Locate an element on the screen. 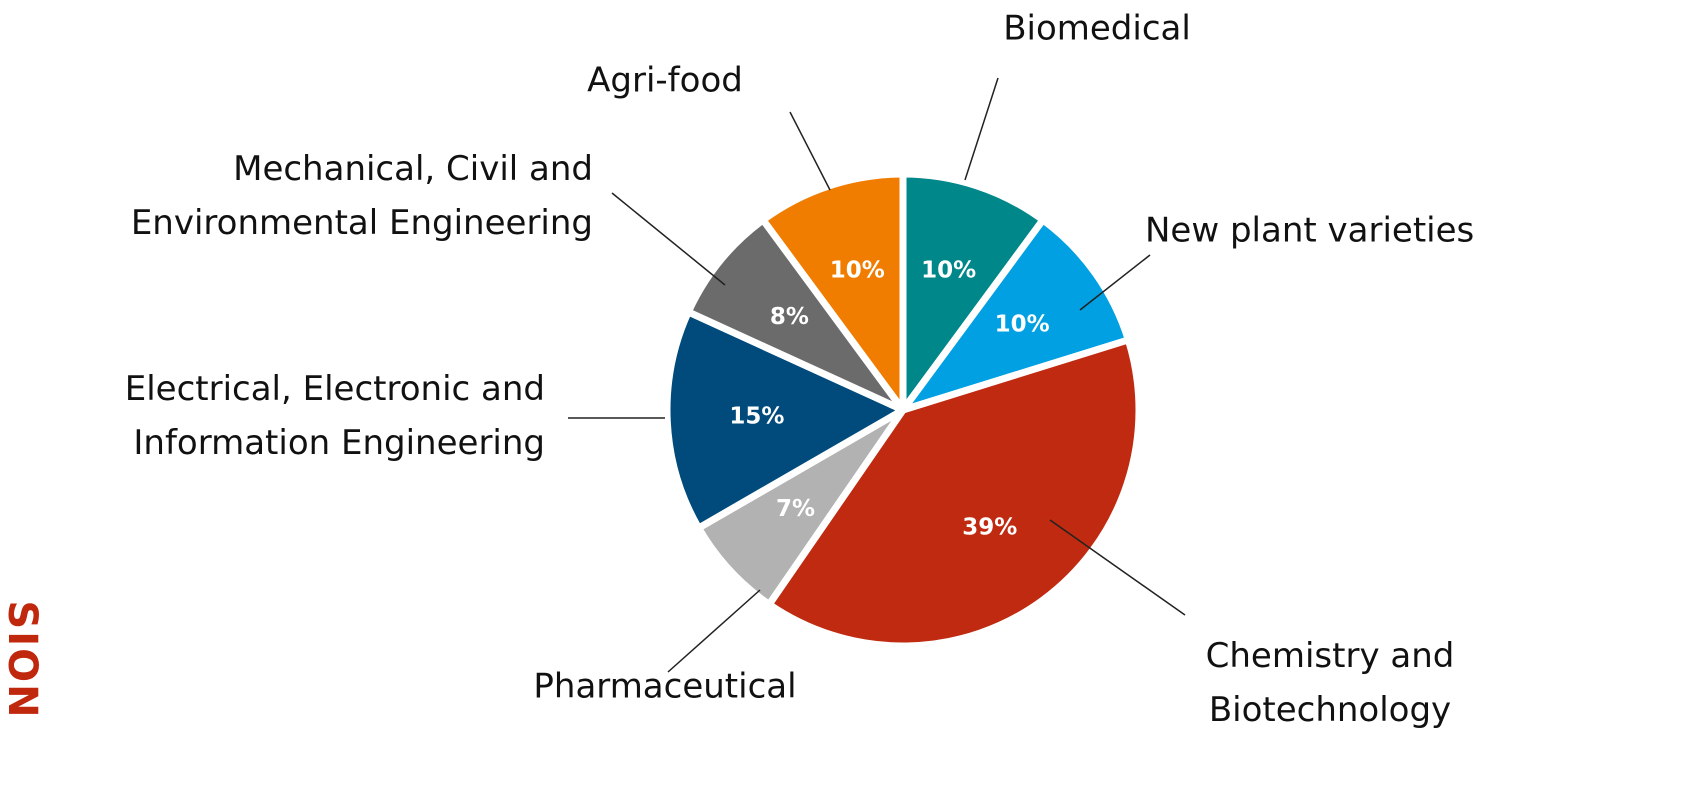 The height and width of the screenshot is (786, 1681). category-label: Pharmaceutical is located at coordinates (664, 687).